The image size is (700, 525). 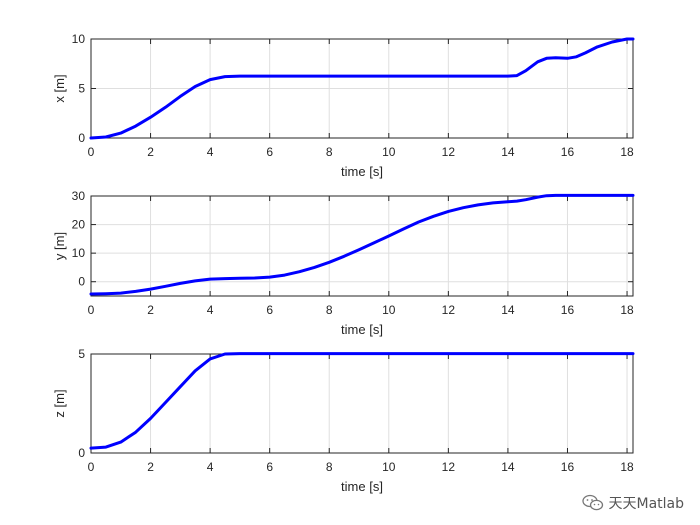 What do you see at coordinates (593, 502) in the screenshot?
I see `wechat-icon` at bounding box center [593, 502].